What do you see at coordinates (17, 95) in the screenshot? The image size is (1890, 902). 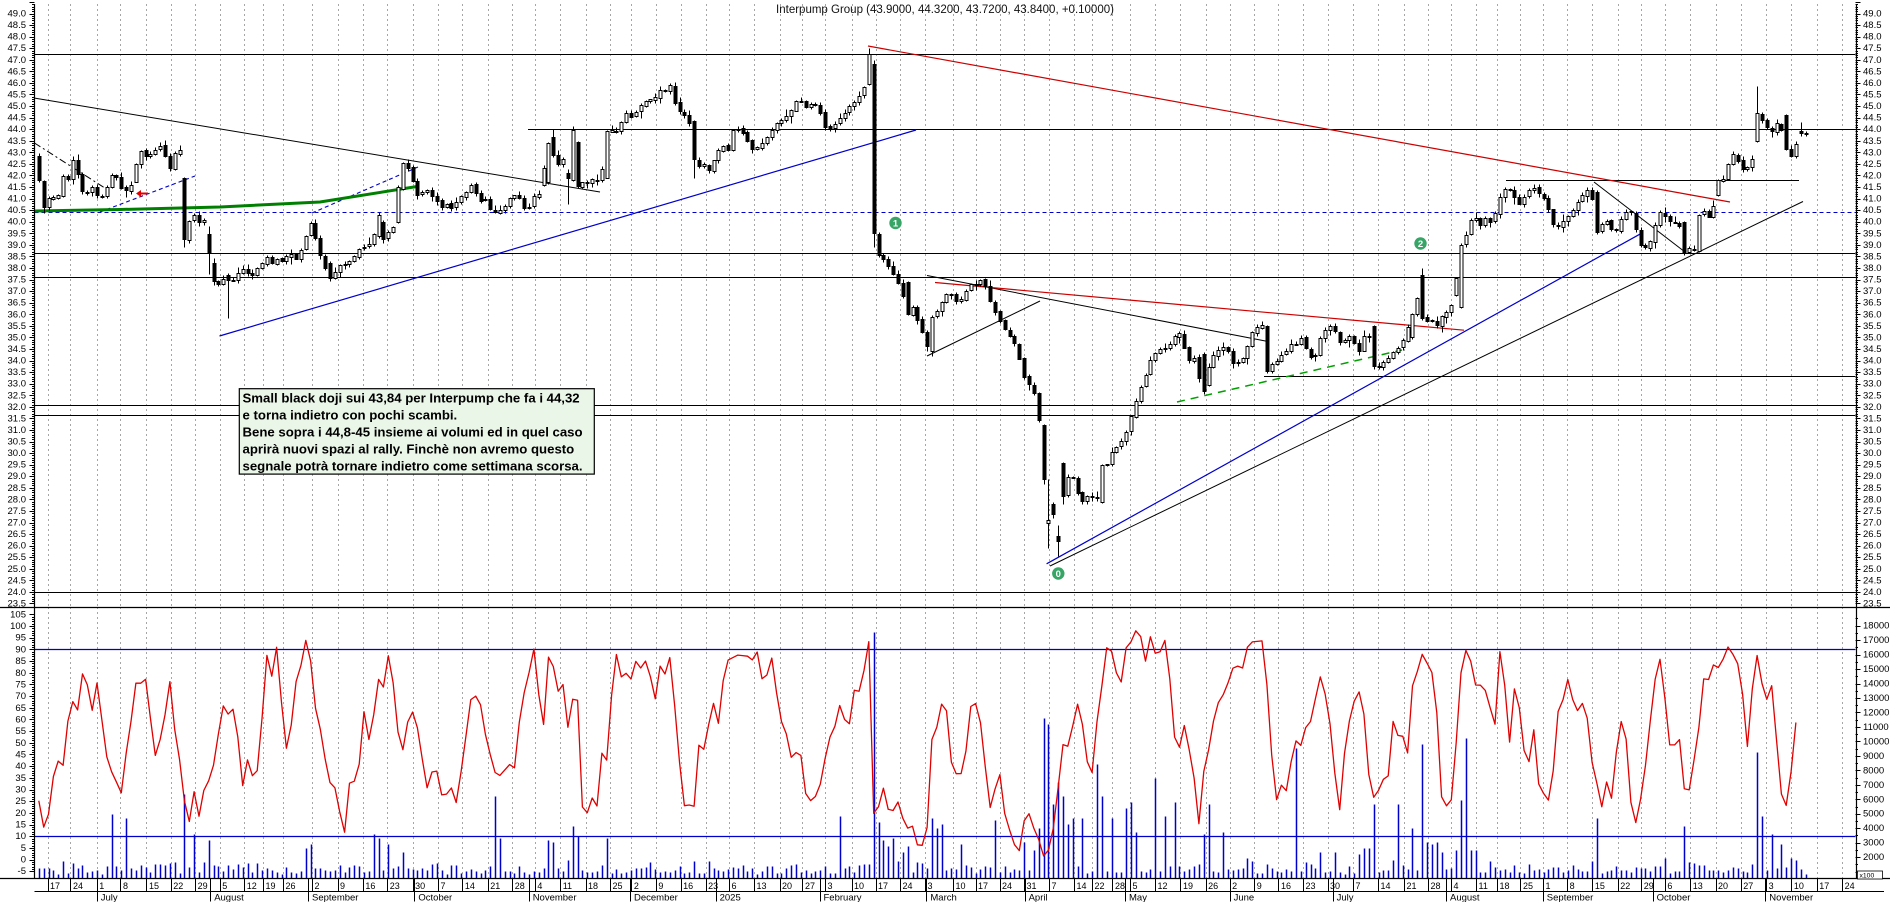 I see `svg-text: 45.5` at bounding box center [17, 95].